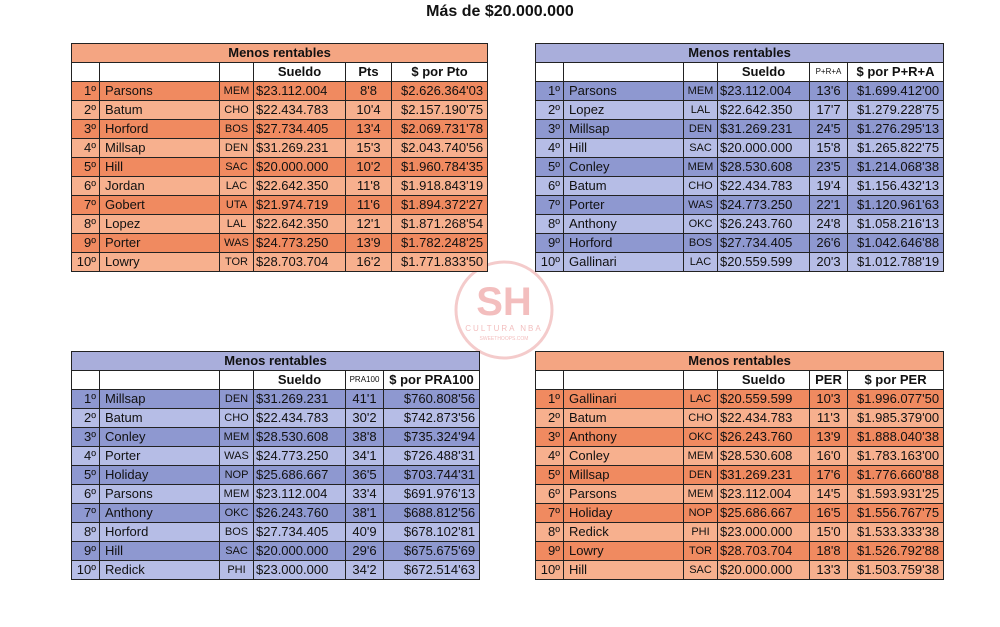 This screenshot has height=627, width=1000. I want to click on table-row: 10º Lowry TOR $28.703.704 16'2 $1.771.833'50, so click(280, 262).